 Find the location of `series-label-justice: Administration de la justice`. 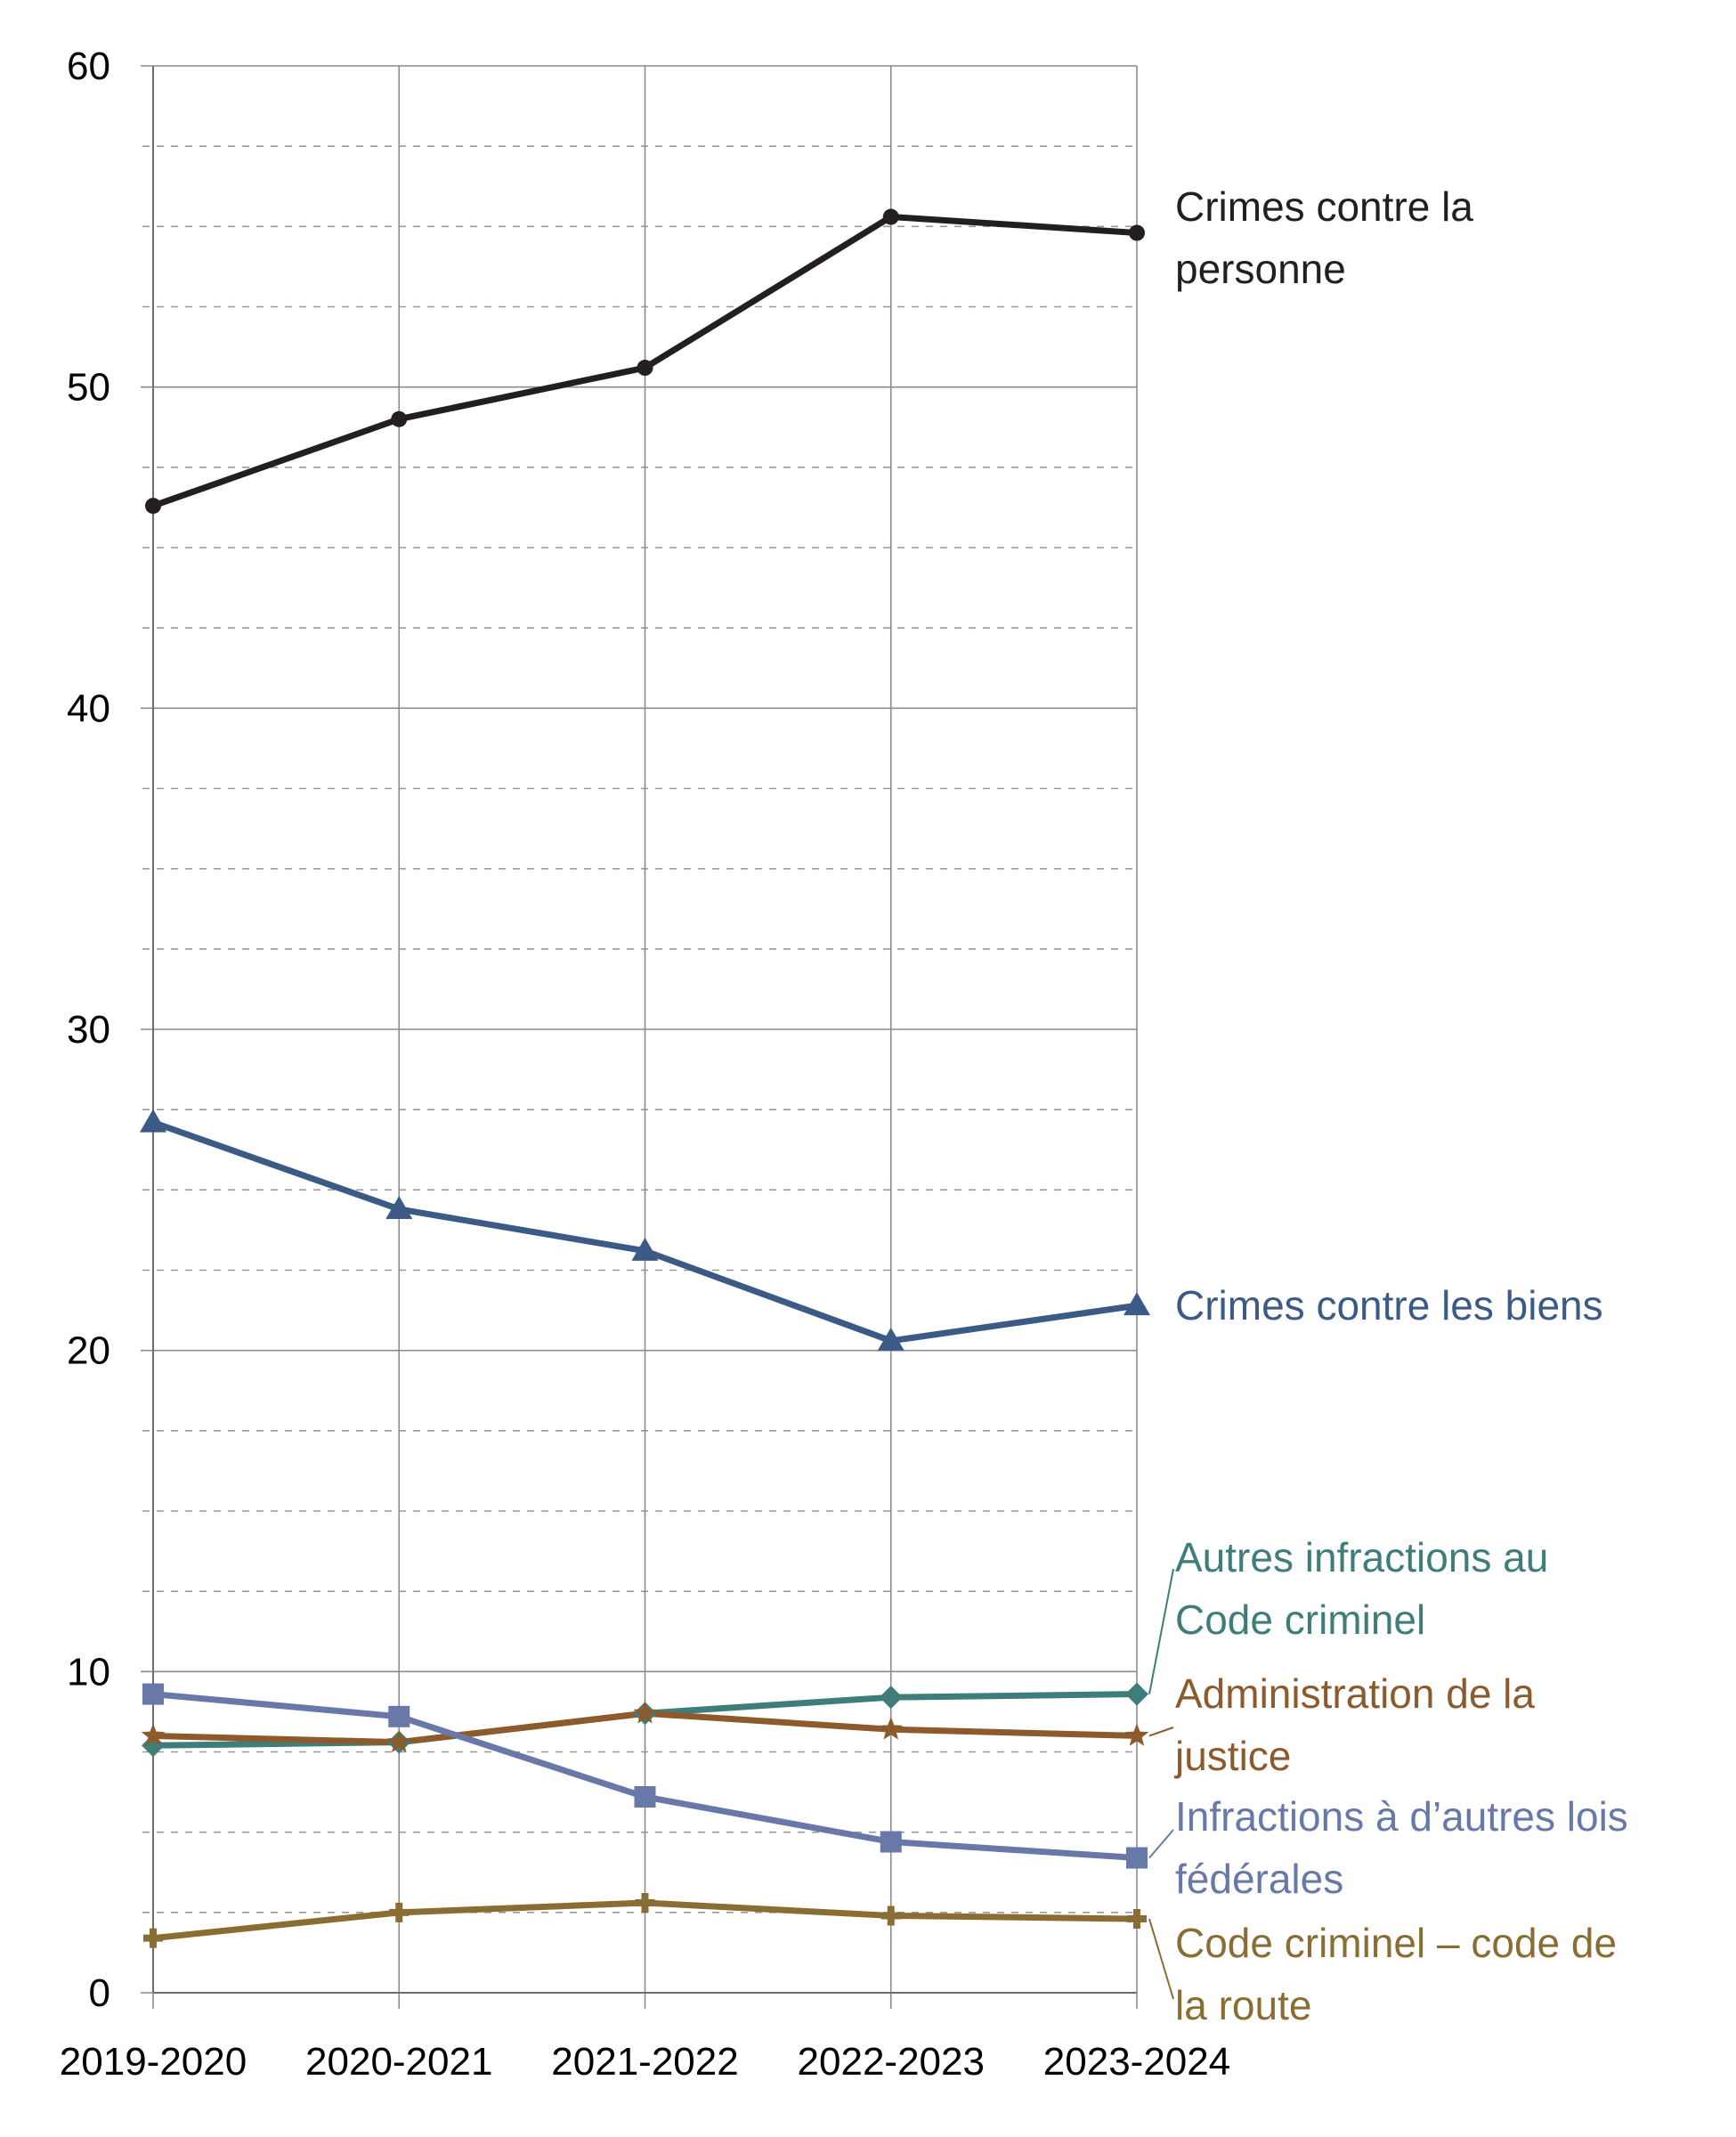

series-label-justice: Administration de la justice is located at coordinates (1354, 1724).